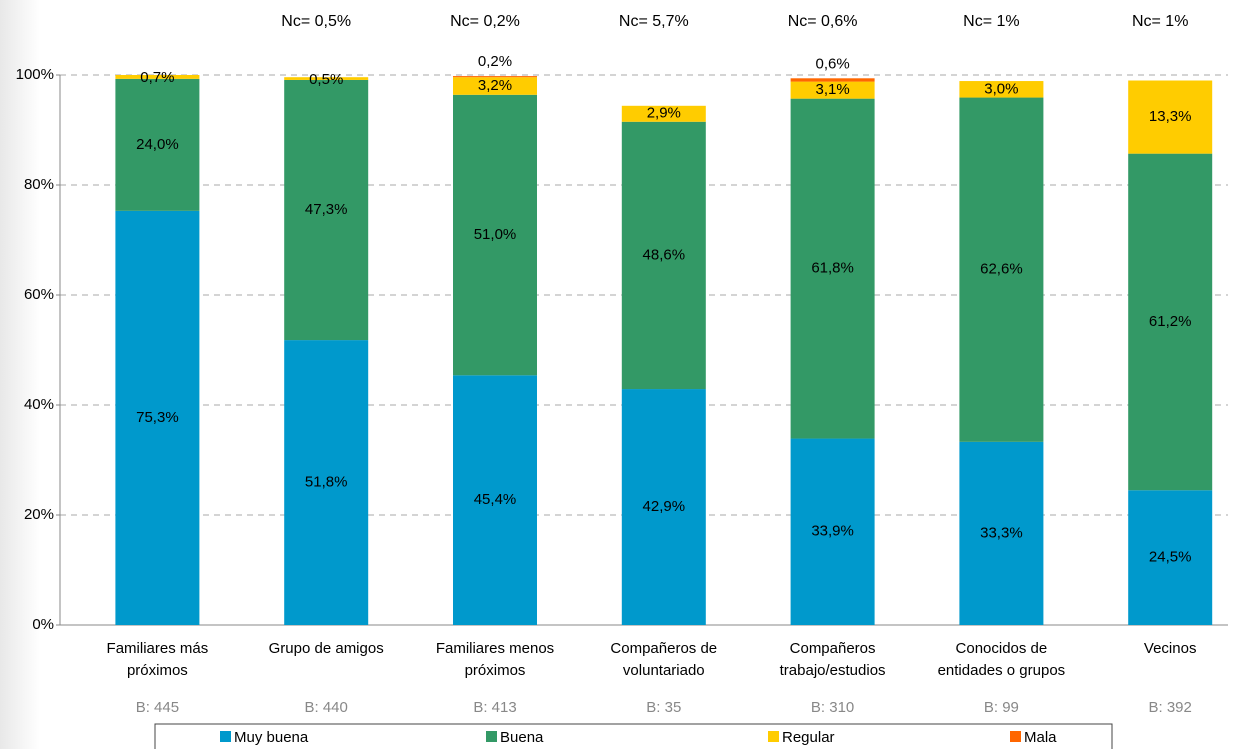 This screenshot has height=749, width=1234. Describe the element at coordinates (1001, 659) in the screenshot. I see `x-tick-label: Conocidos de entidades o grupos` at that location.